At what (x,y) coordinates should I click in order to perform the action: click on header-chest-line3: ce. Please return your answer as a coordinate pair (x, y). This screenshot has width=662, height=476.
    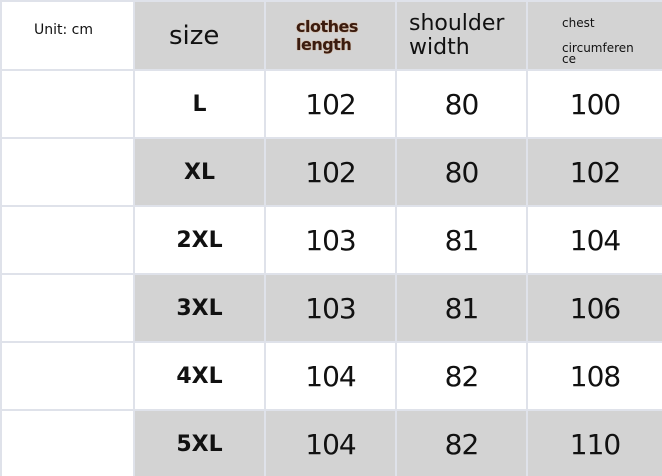
    Looking at the image, I should click on (569, 59).